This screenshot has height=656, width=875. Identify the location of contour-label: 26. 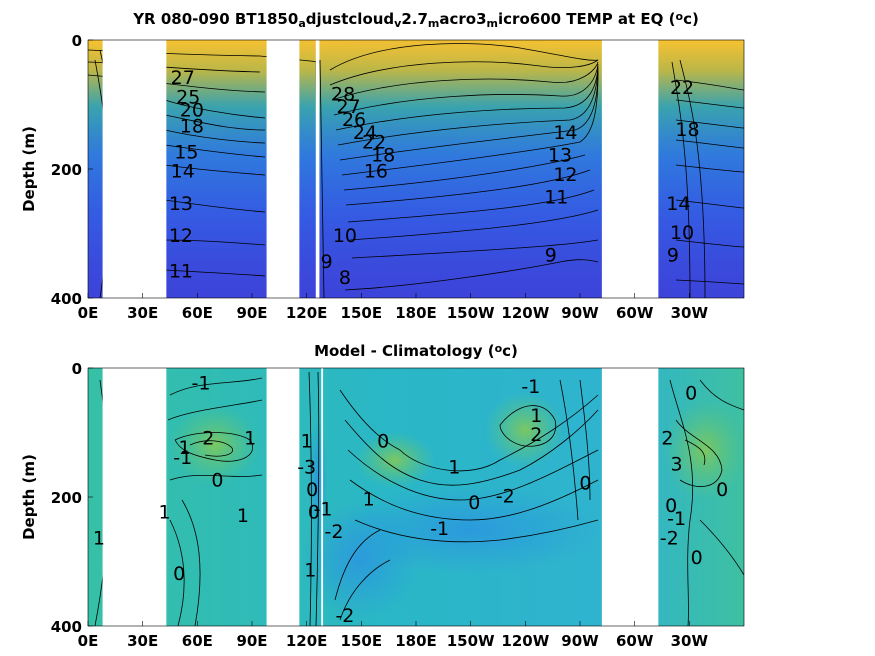
(354, 120).